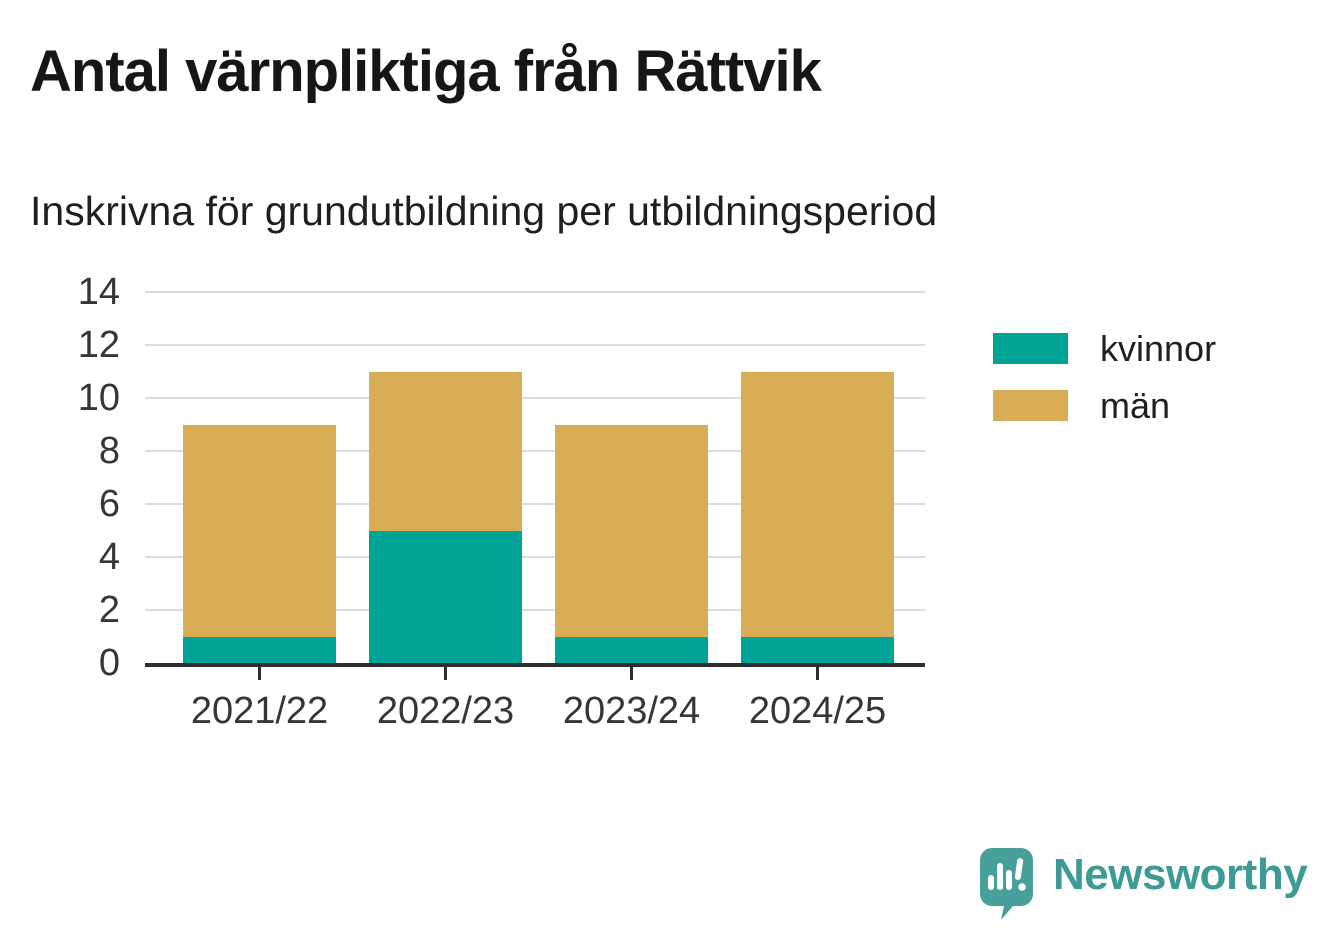  What do you see at coordinates (109, 451) in the screenshot?
I see `y-tick-label-8: 8` at bounding box center [109, 451].